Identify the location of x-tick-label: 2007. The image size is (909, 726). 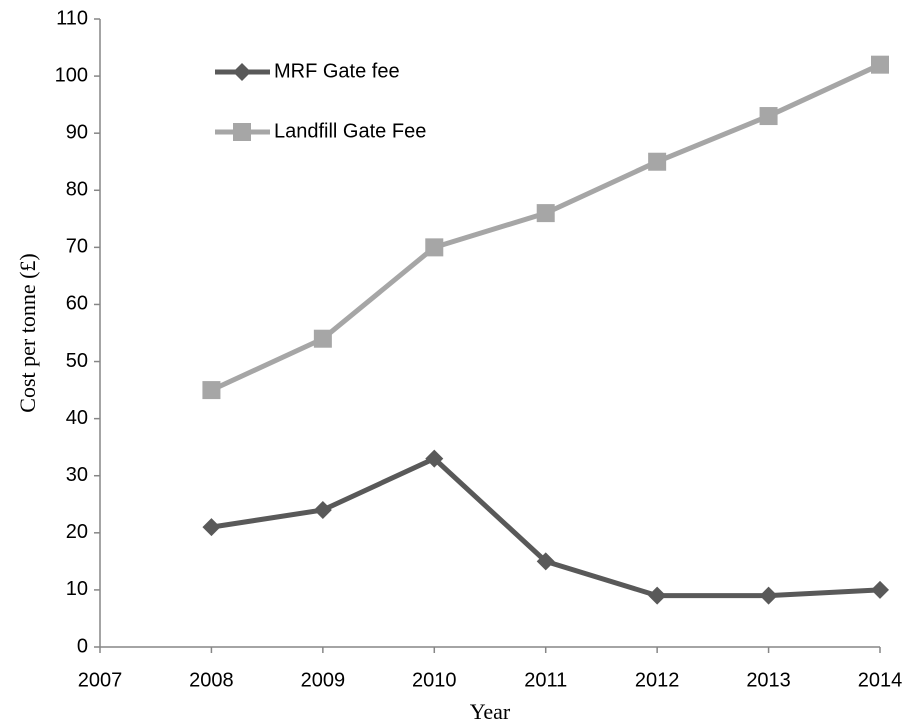
(100, 680).